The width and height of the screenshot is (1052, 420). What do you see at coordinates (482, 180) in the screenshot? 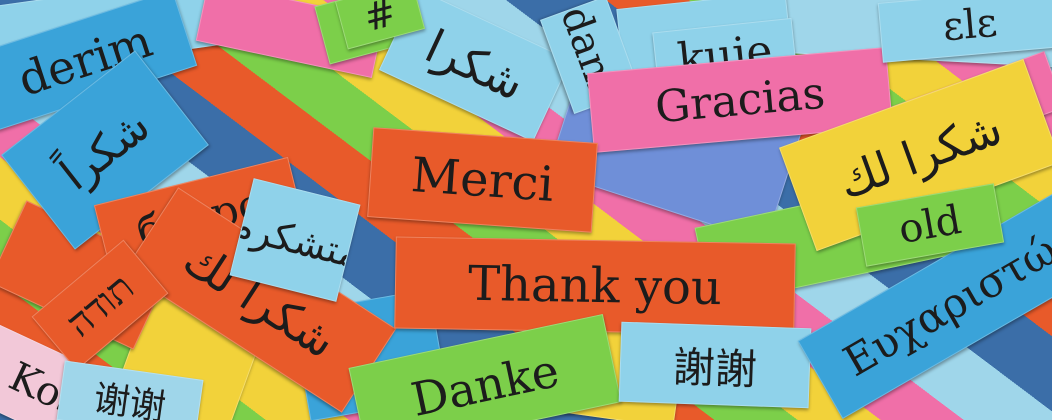
I see `paper-slip-merci: Merci` at bounding box center [482, 180].